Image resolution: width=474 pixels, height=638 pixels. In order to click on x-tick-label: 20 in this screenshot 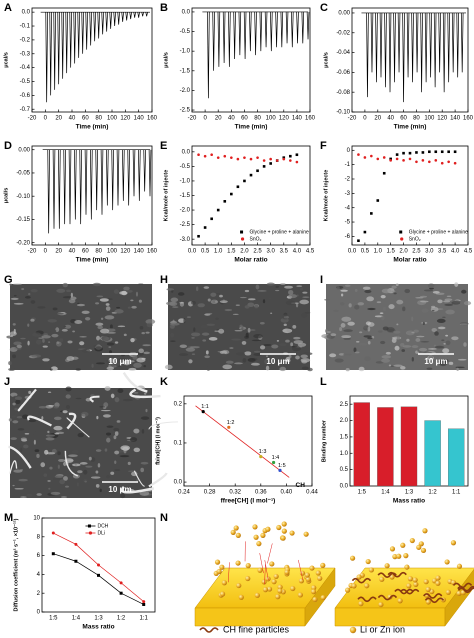, I will do `click(218, 119)`.